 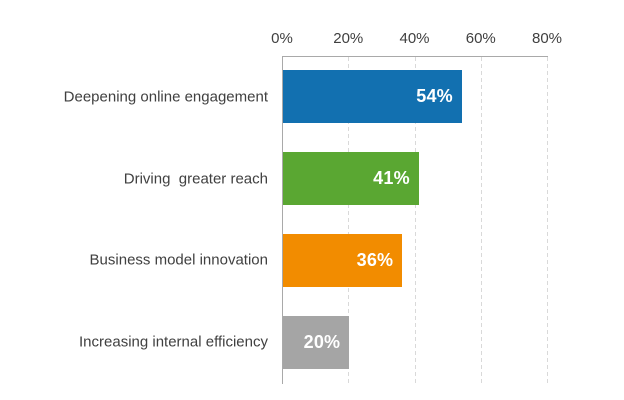 What do you see at coordinates (348, 38) in the screenshot?
I see `x-axis-tick-label: 20%` at bounding box center [348, 38].